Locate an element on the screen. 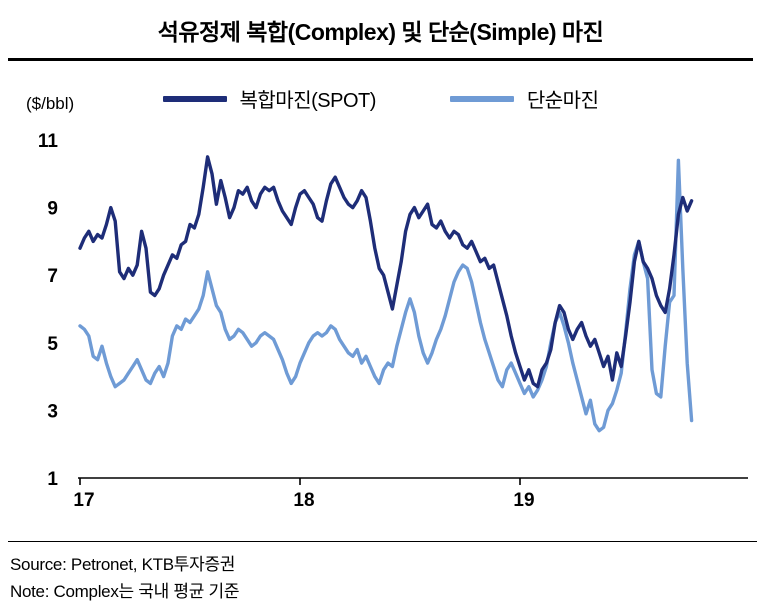  note-text: Note: Complex는 국내 평균 기준 is located at coordinates (125, 592).